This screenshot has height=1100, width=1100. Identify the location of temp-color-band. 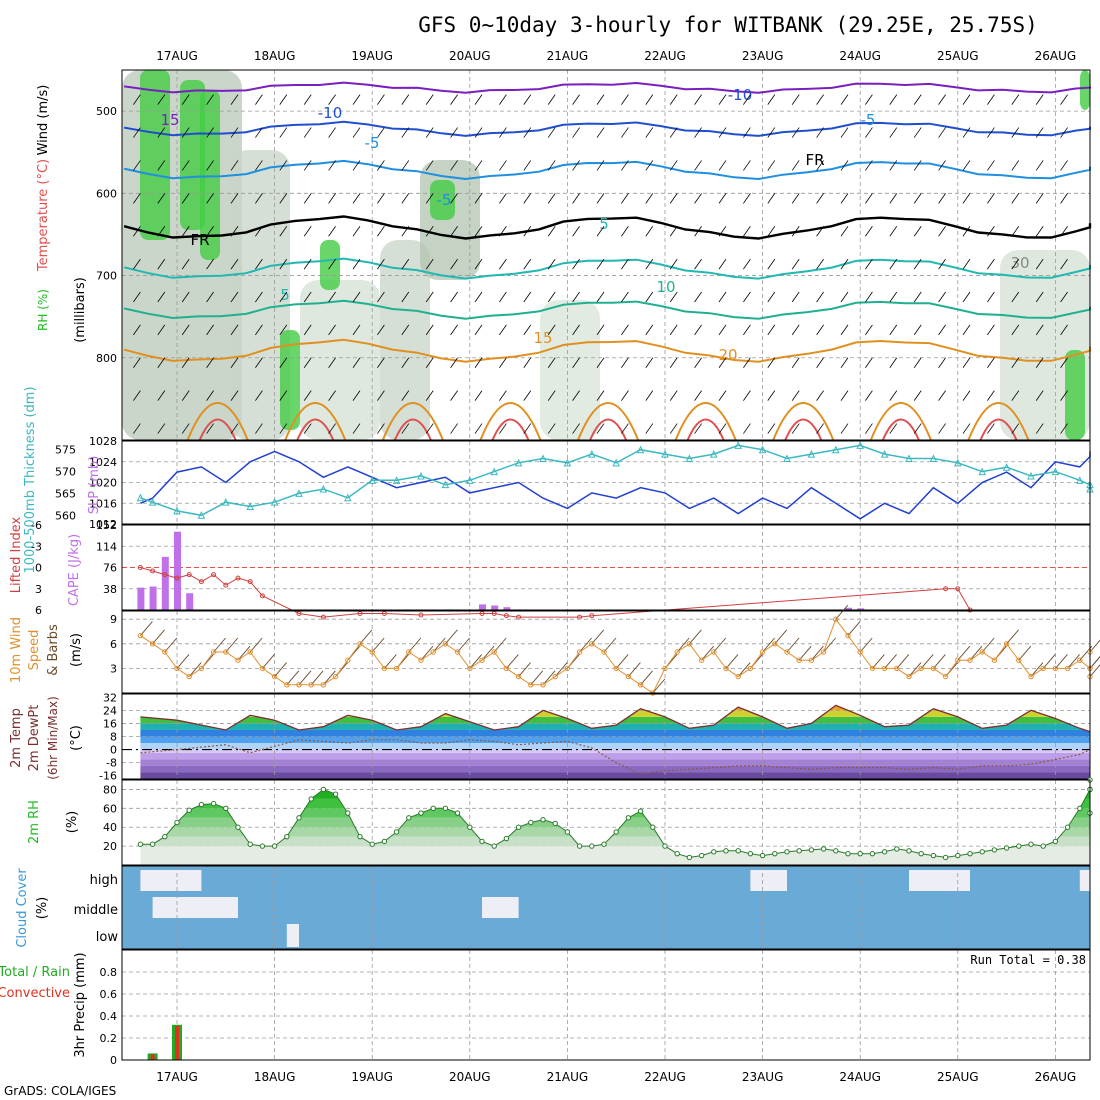
(615, 713).